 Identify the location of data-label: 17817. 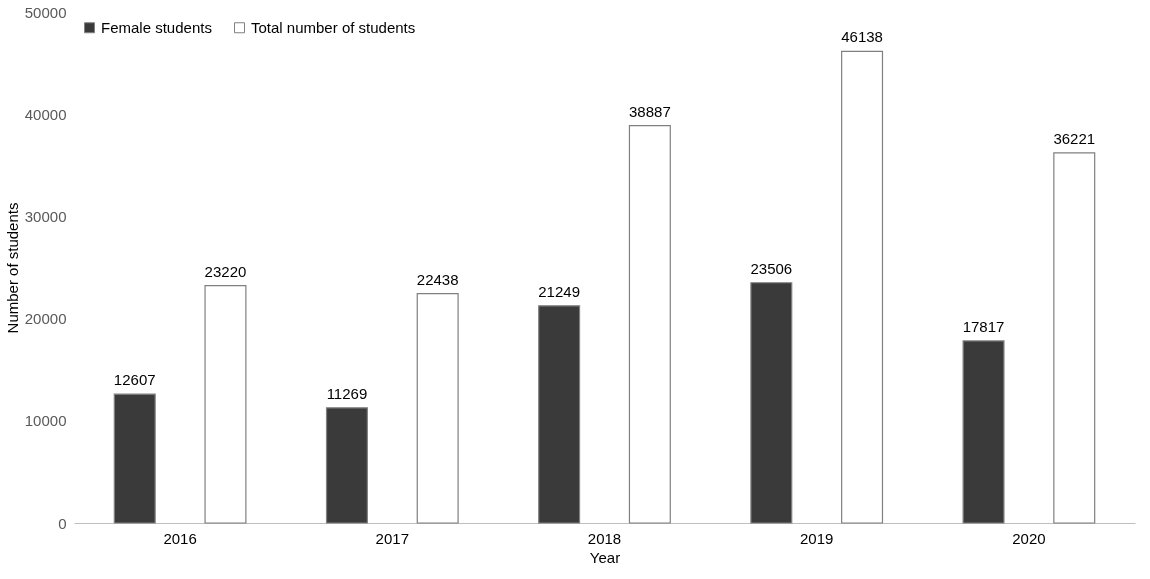
(983, 326).